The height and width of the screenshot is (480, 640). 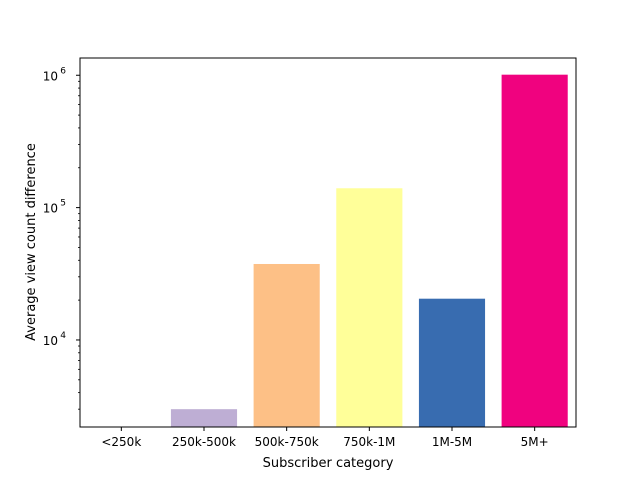 I want to click on x-ticks: <250k 250k-500k 500k-750k 750k-1M 1M-5M 5M+, so click(x=325, y=438).